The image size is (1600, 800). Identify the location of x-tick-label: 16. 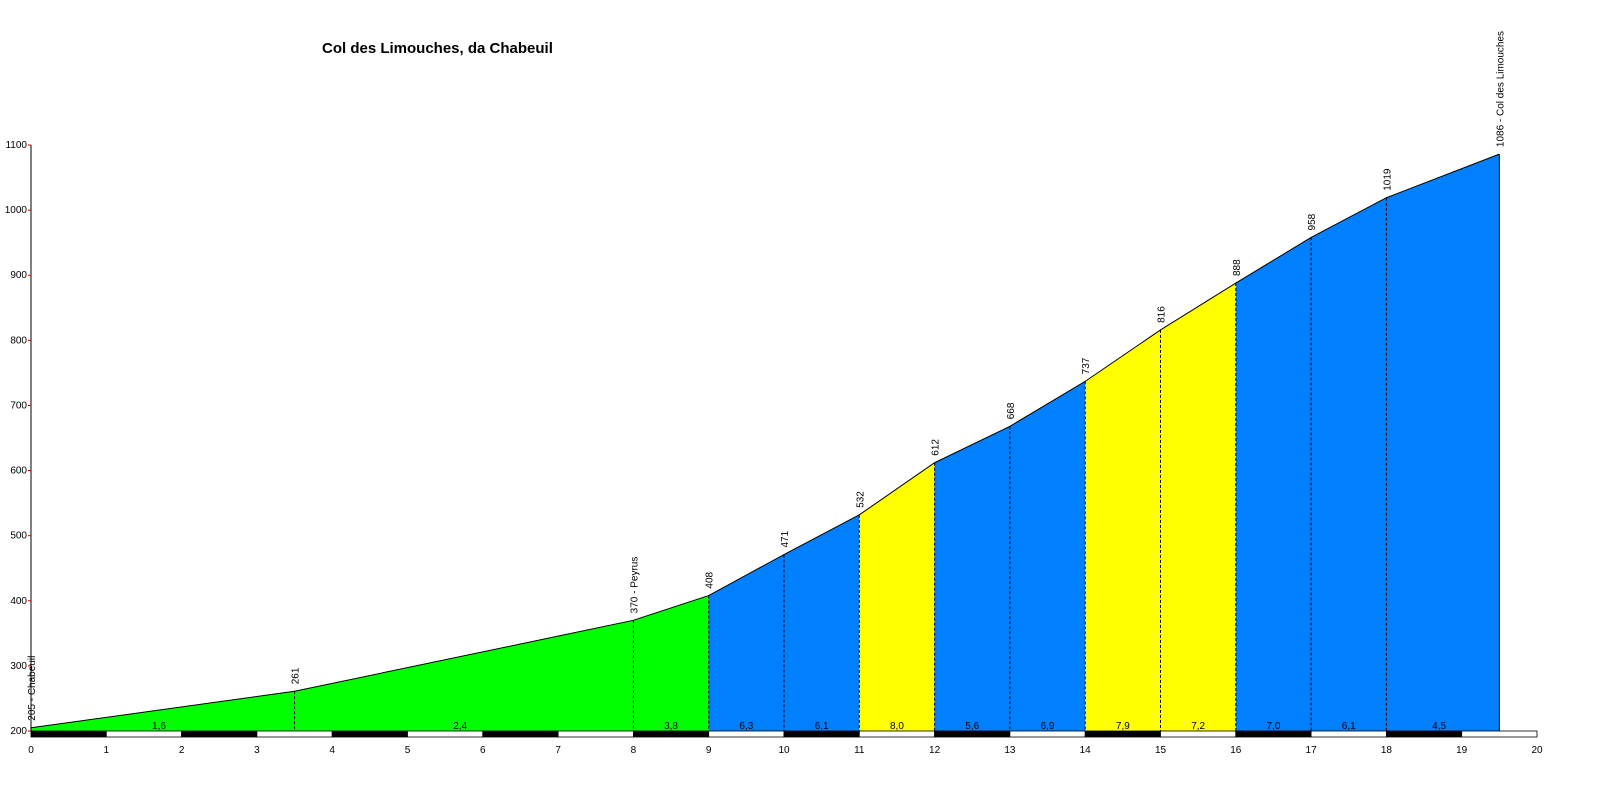
(1236, 750).